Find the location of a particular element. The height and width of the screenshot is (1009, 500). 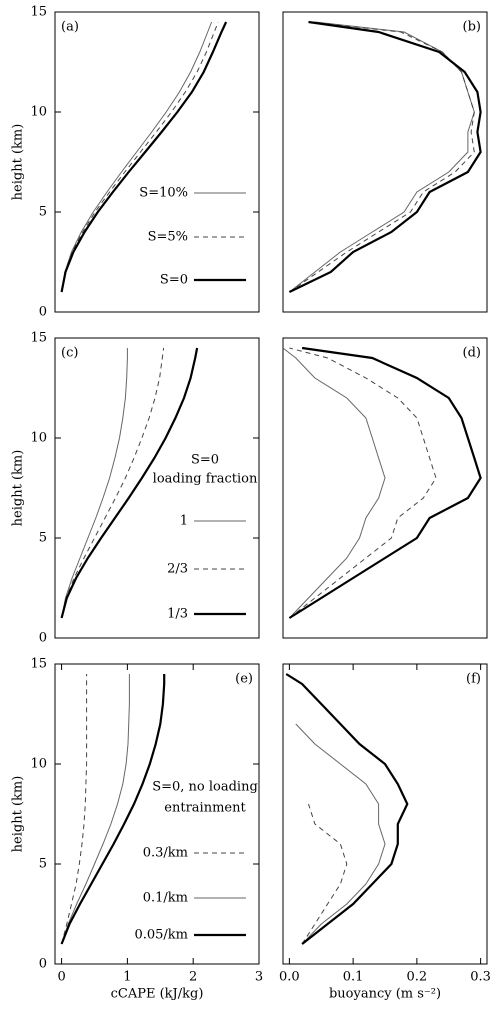

panel-label: (b) is located at coordinates (472, 27).